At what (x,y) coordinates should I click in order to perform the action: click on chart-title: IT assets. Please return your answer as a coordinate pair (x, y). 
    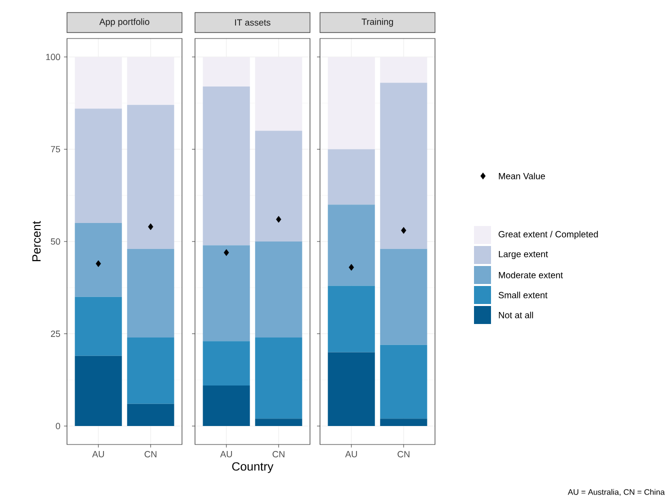
    Looking at the image, I should click on (252, 22).